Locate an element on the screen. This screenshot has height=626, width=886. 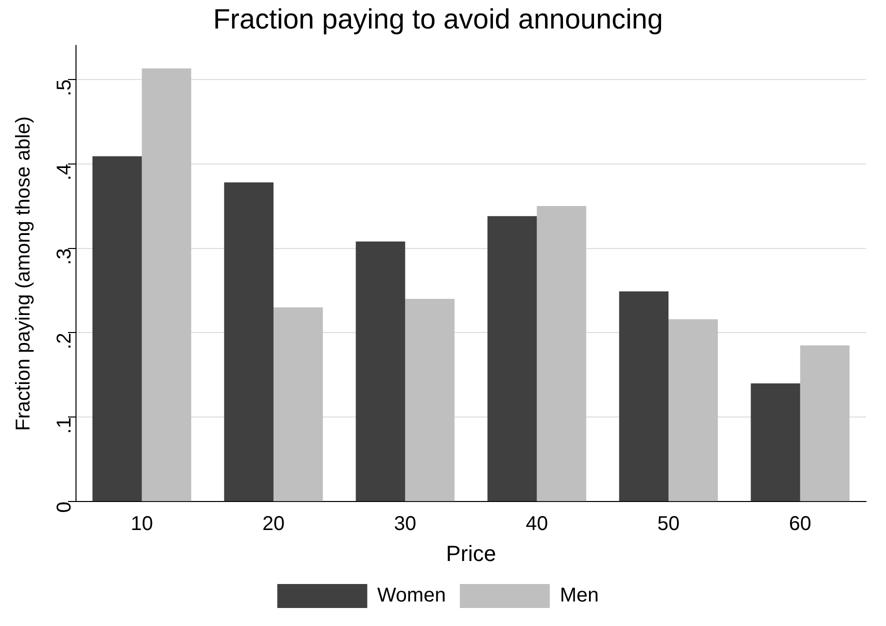
chart-title: Fraction paying to avoid announcing is located at coordinates (438, 19).